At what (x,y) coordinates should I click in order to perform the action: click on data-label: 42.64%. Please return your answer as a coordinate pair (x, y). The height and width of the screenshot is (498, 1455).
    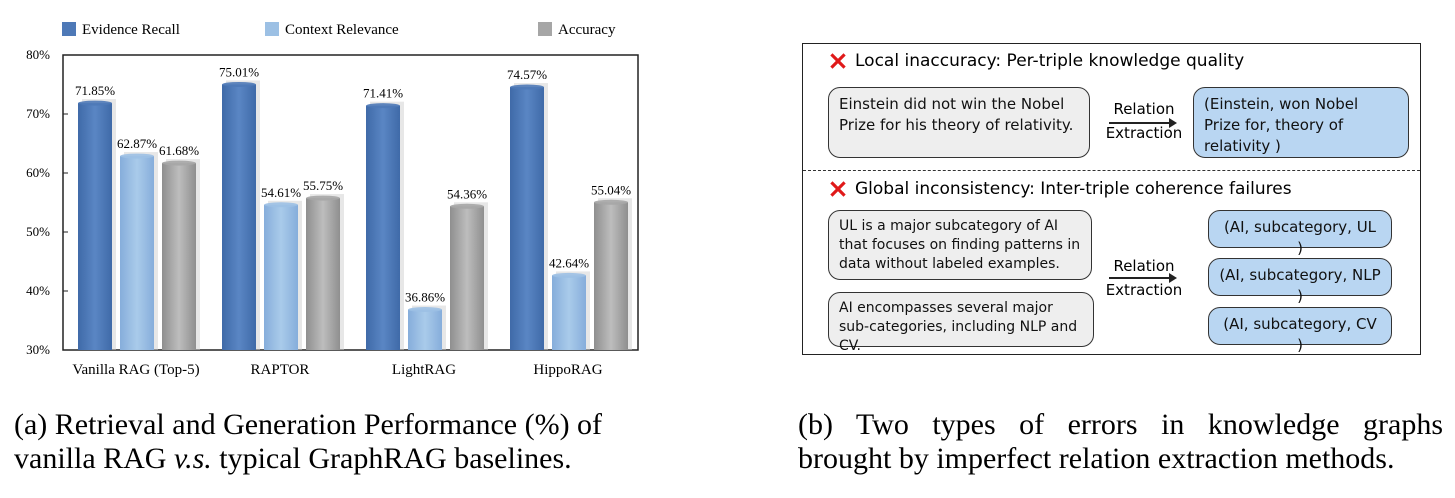
    Looking at the image, I should click on (569, 262).